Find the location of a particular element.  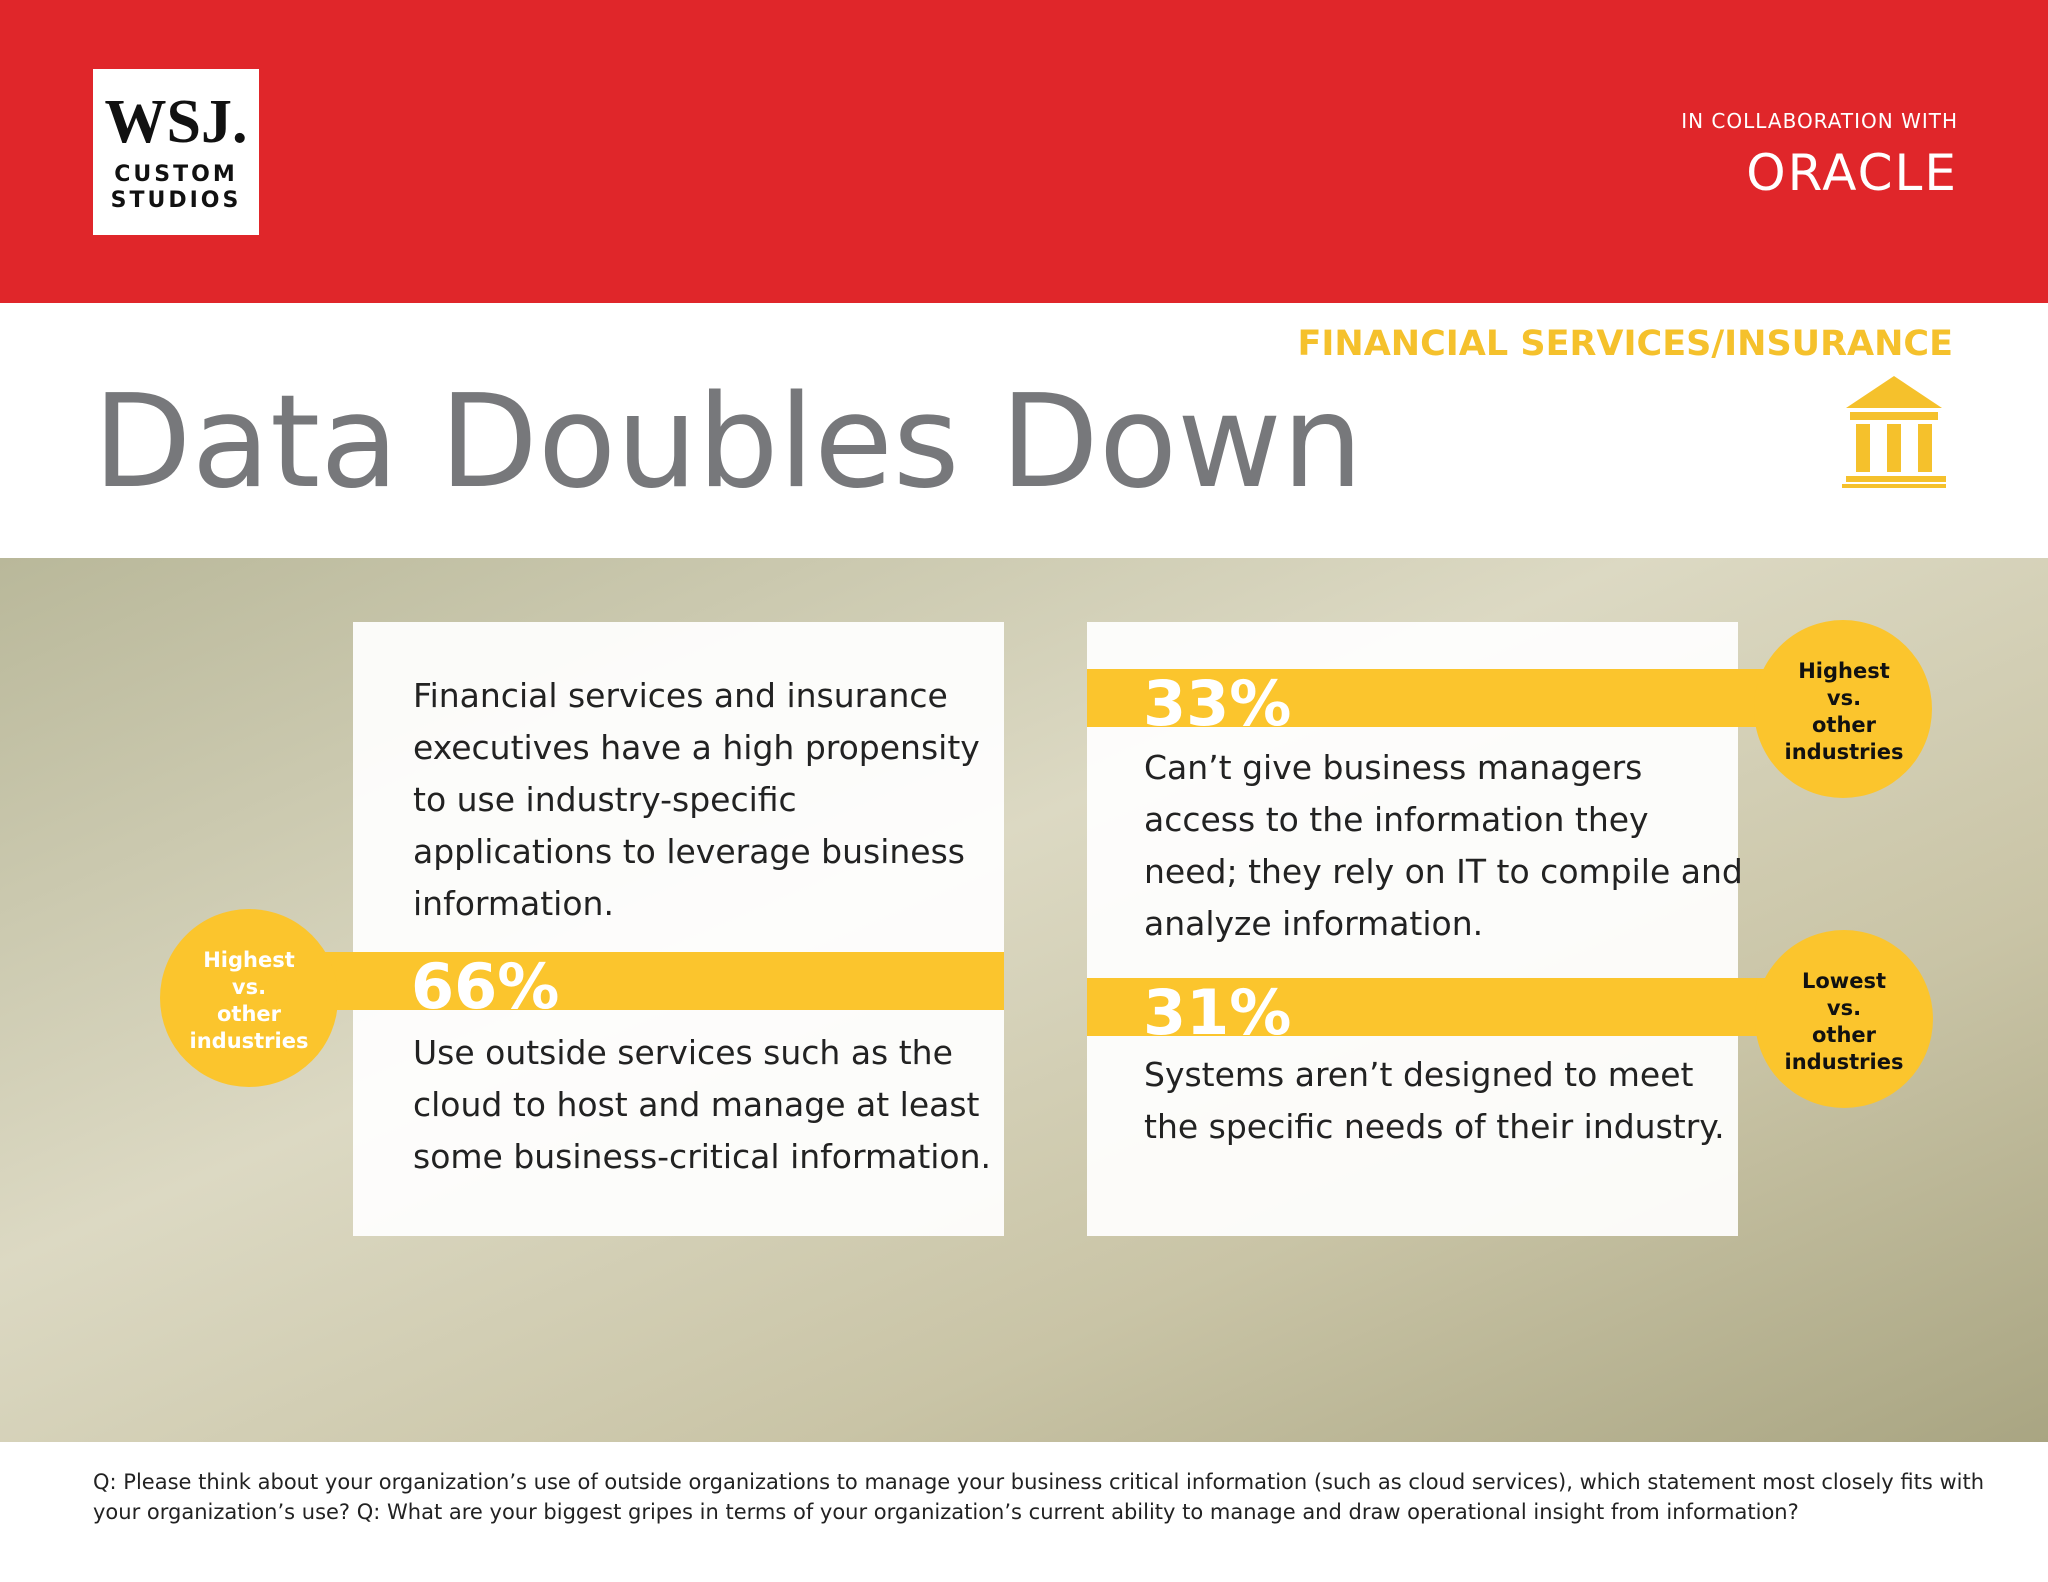

bank-icon is located at coordinates (1894, 432).